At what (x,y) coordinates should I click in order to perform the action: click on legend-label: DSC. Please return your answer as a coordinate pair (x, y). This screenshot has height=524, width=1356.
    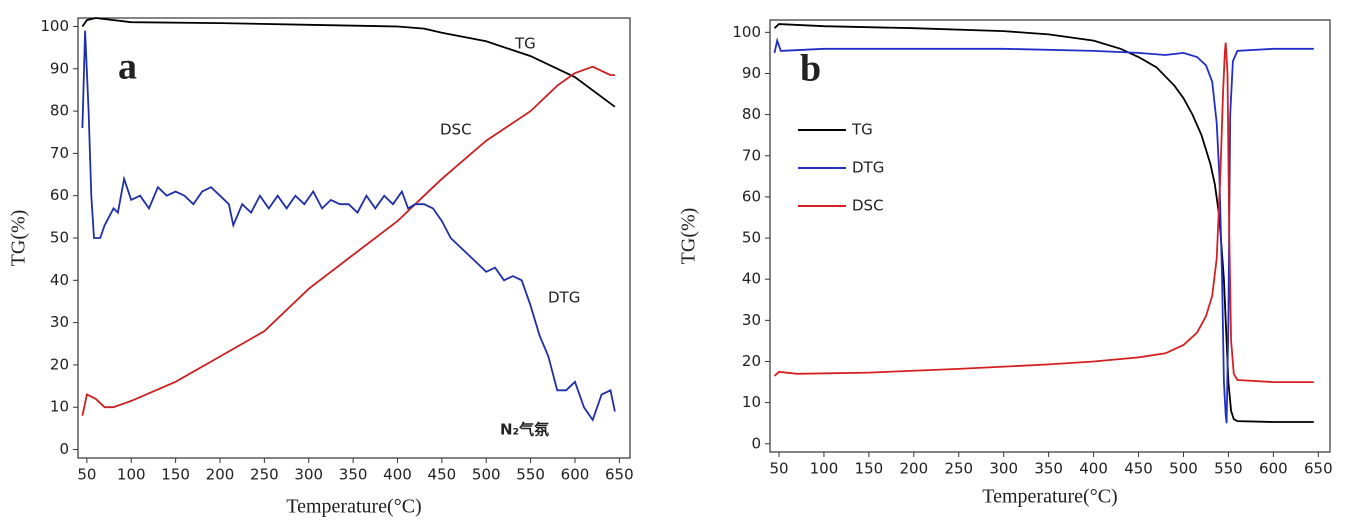
    Looking at the image, I should click on (868, 206).